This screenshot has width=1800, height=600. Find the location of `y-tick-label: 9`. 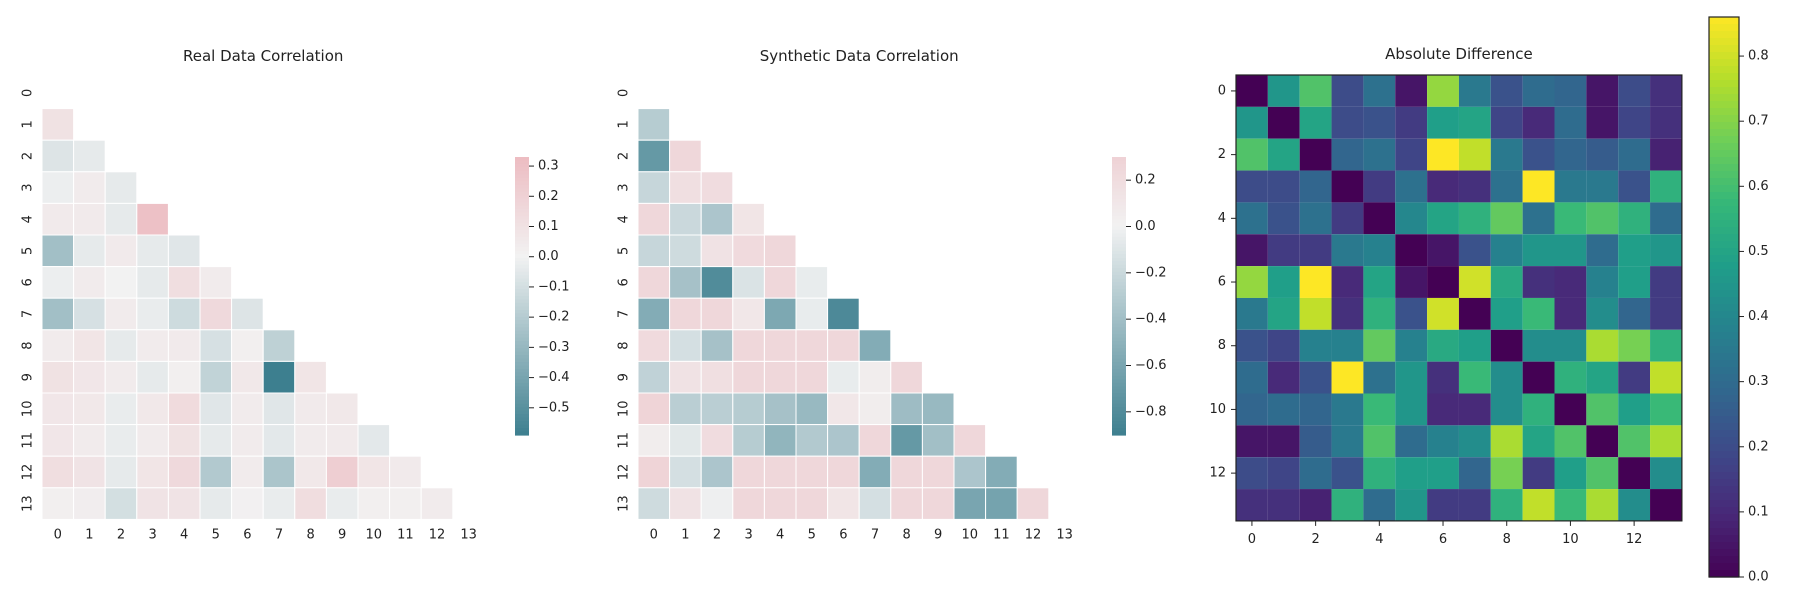

y-tick-label: 9 is located at coordinates (28, 377).